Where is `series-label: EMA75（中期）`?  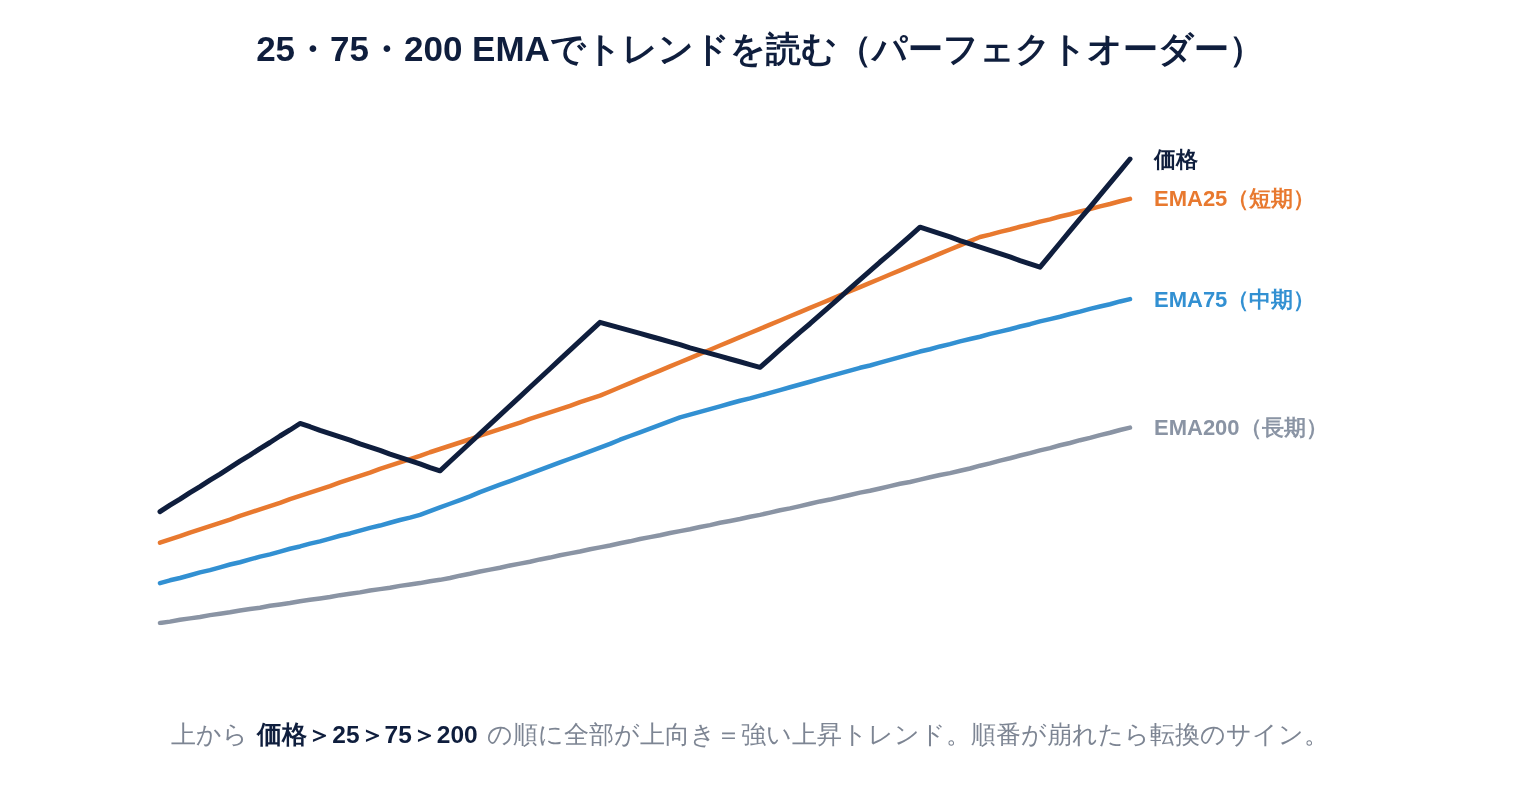 series-label: EMA75（中期） is located at coordinates (1235, 299).